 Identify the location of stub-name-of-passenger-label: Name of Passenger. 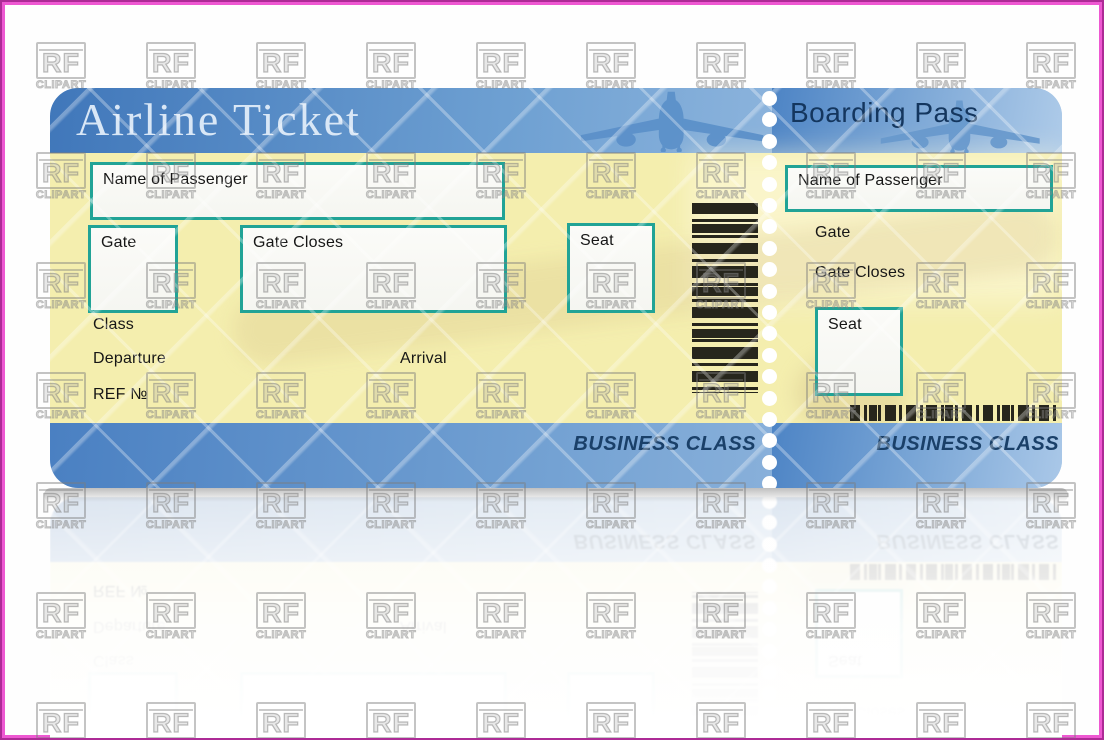
(870, 180).